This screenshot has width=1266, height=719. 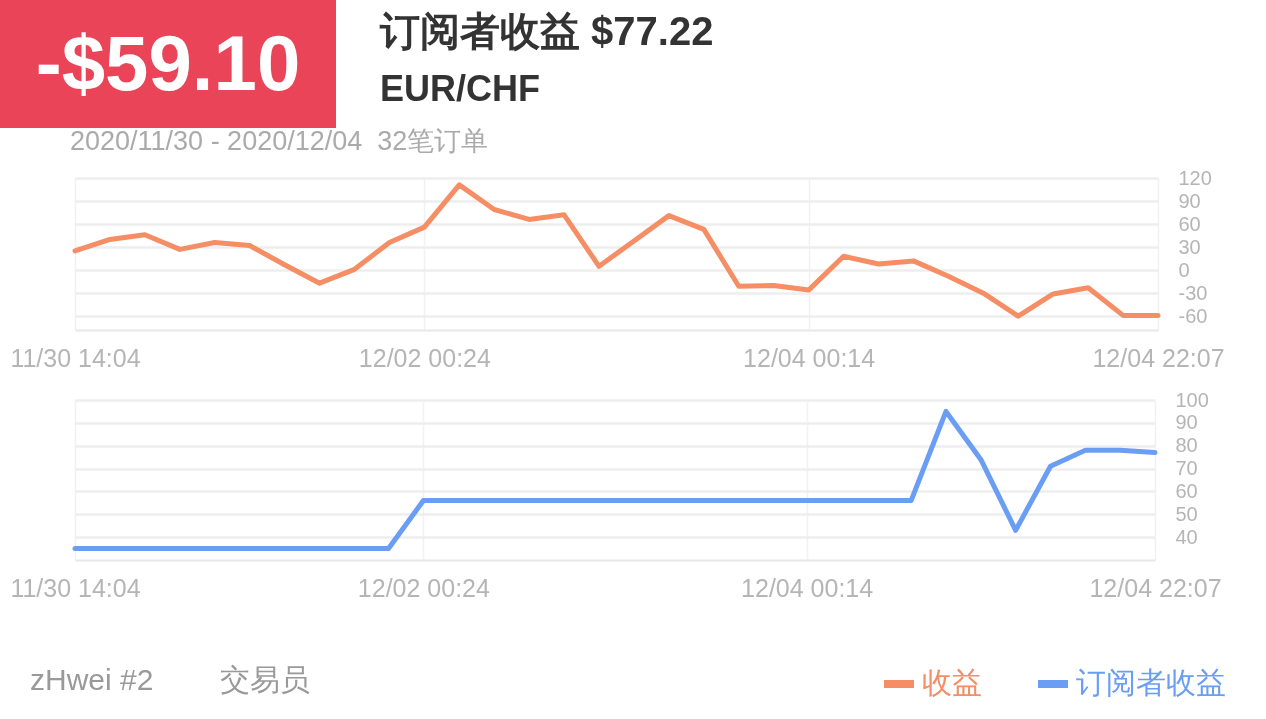 I want to click on chart-subtitle: EUR/CHF, so click(x=460, y=89).